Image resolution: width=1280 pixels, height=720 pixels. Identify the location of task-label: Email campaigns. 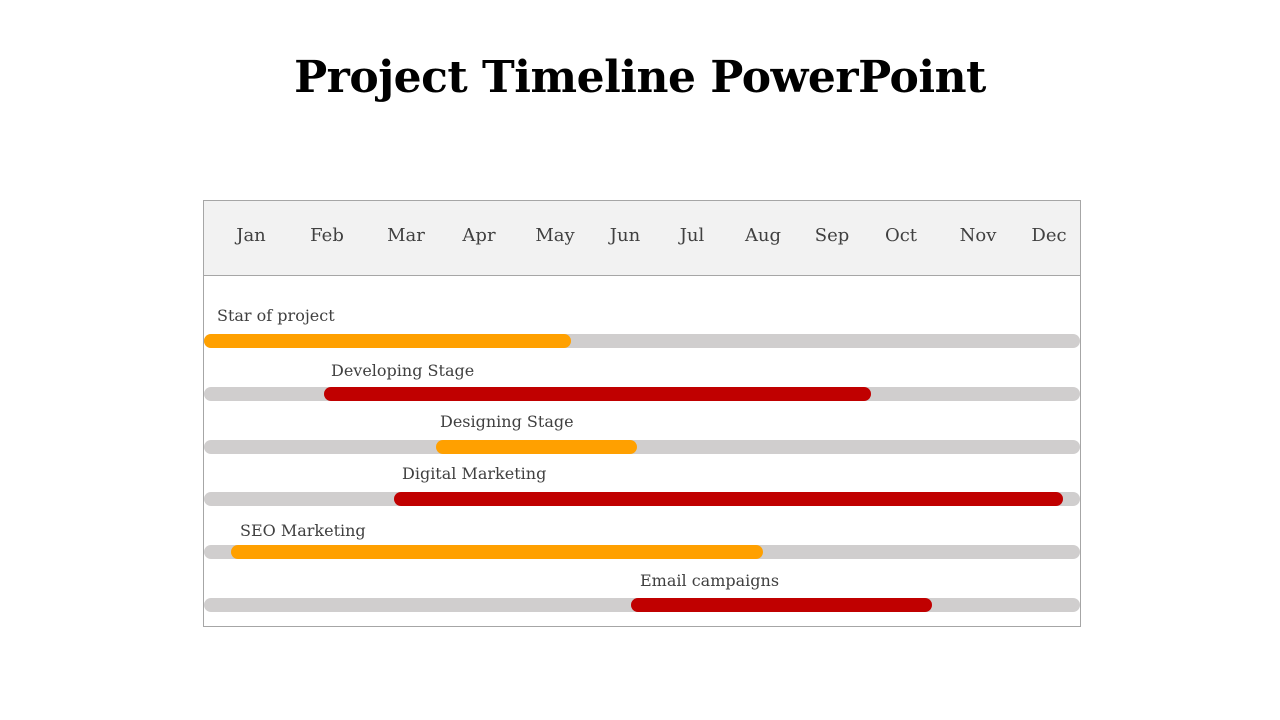
(710, 580).